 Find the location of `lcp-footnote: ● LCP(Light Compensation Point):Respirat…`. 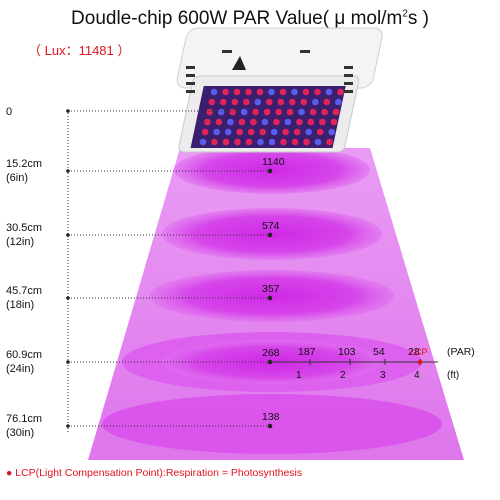

lcp-footnote: ● LCP(Light Compensation Point):Respirat… is located at coordinates (154, 473).